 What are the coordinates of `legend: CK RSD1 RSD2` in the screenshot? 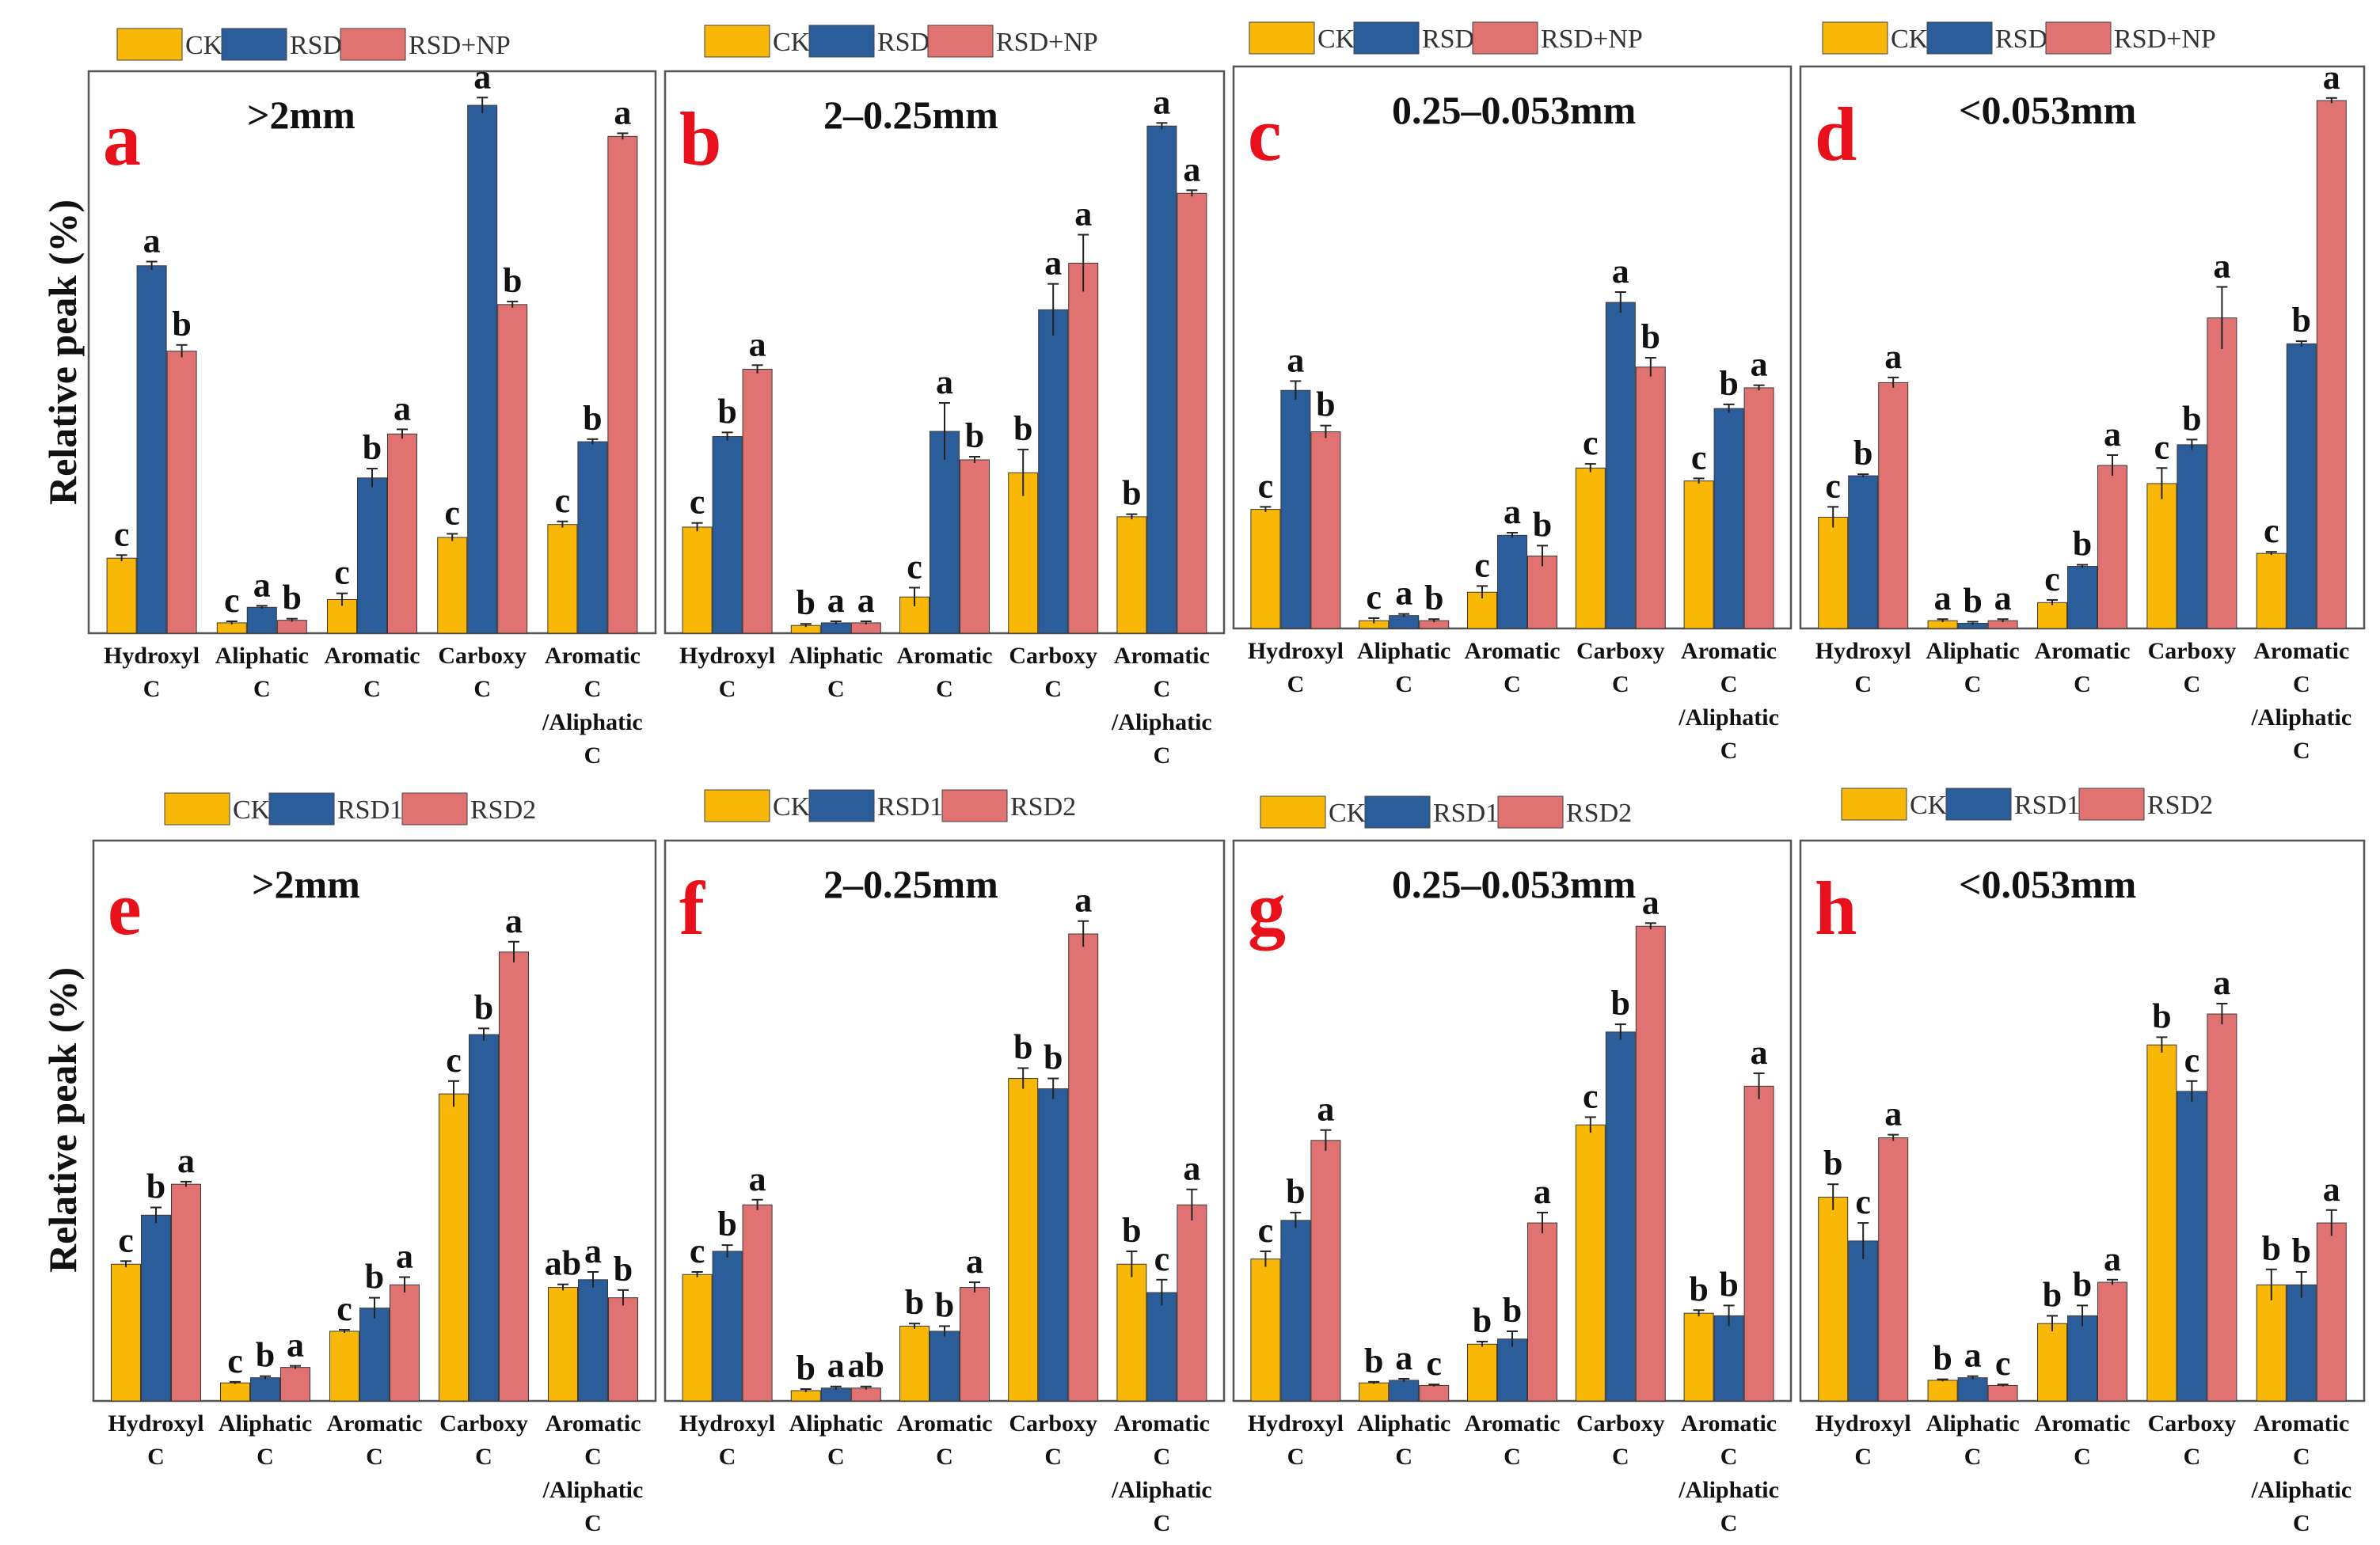 It's located at (350, 809).